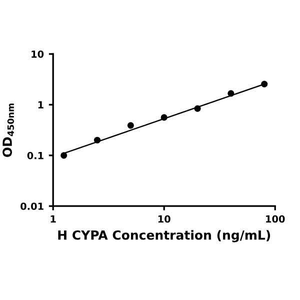 This screenshot has width=300, height=300. Describe the element at coordinates (41, 104) in the screenshot. I see `y-tick-label: 1` at that location.